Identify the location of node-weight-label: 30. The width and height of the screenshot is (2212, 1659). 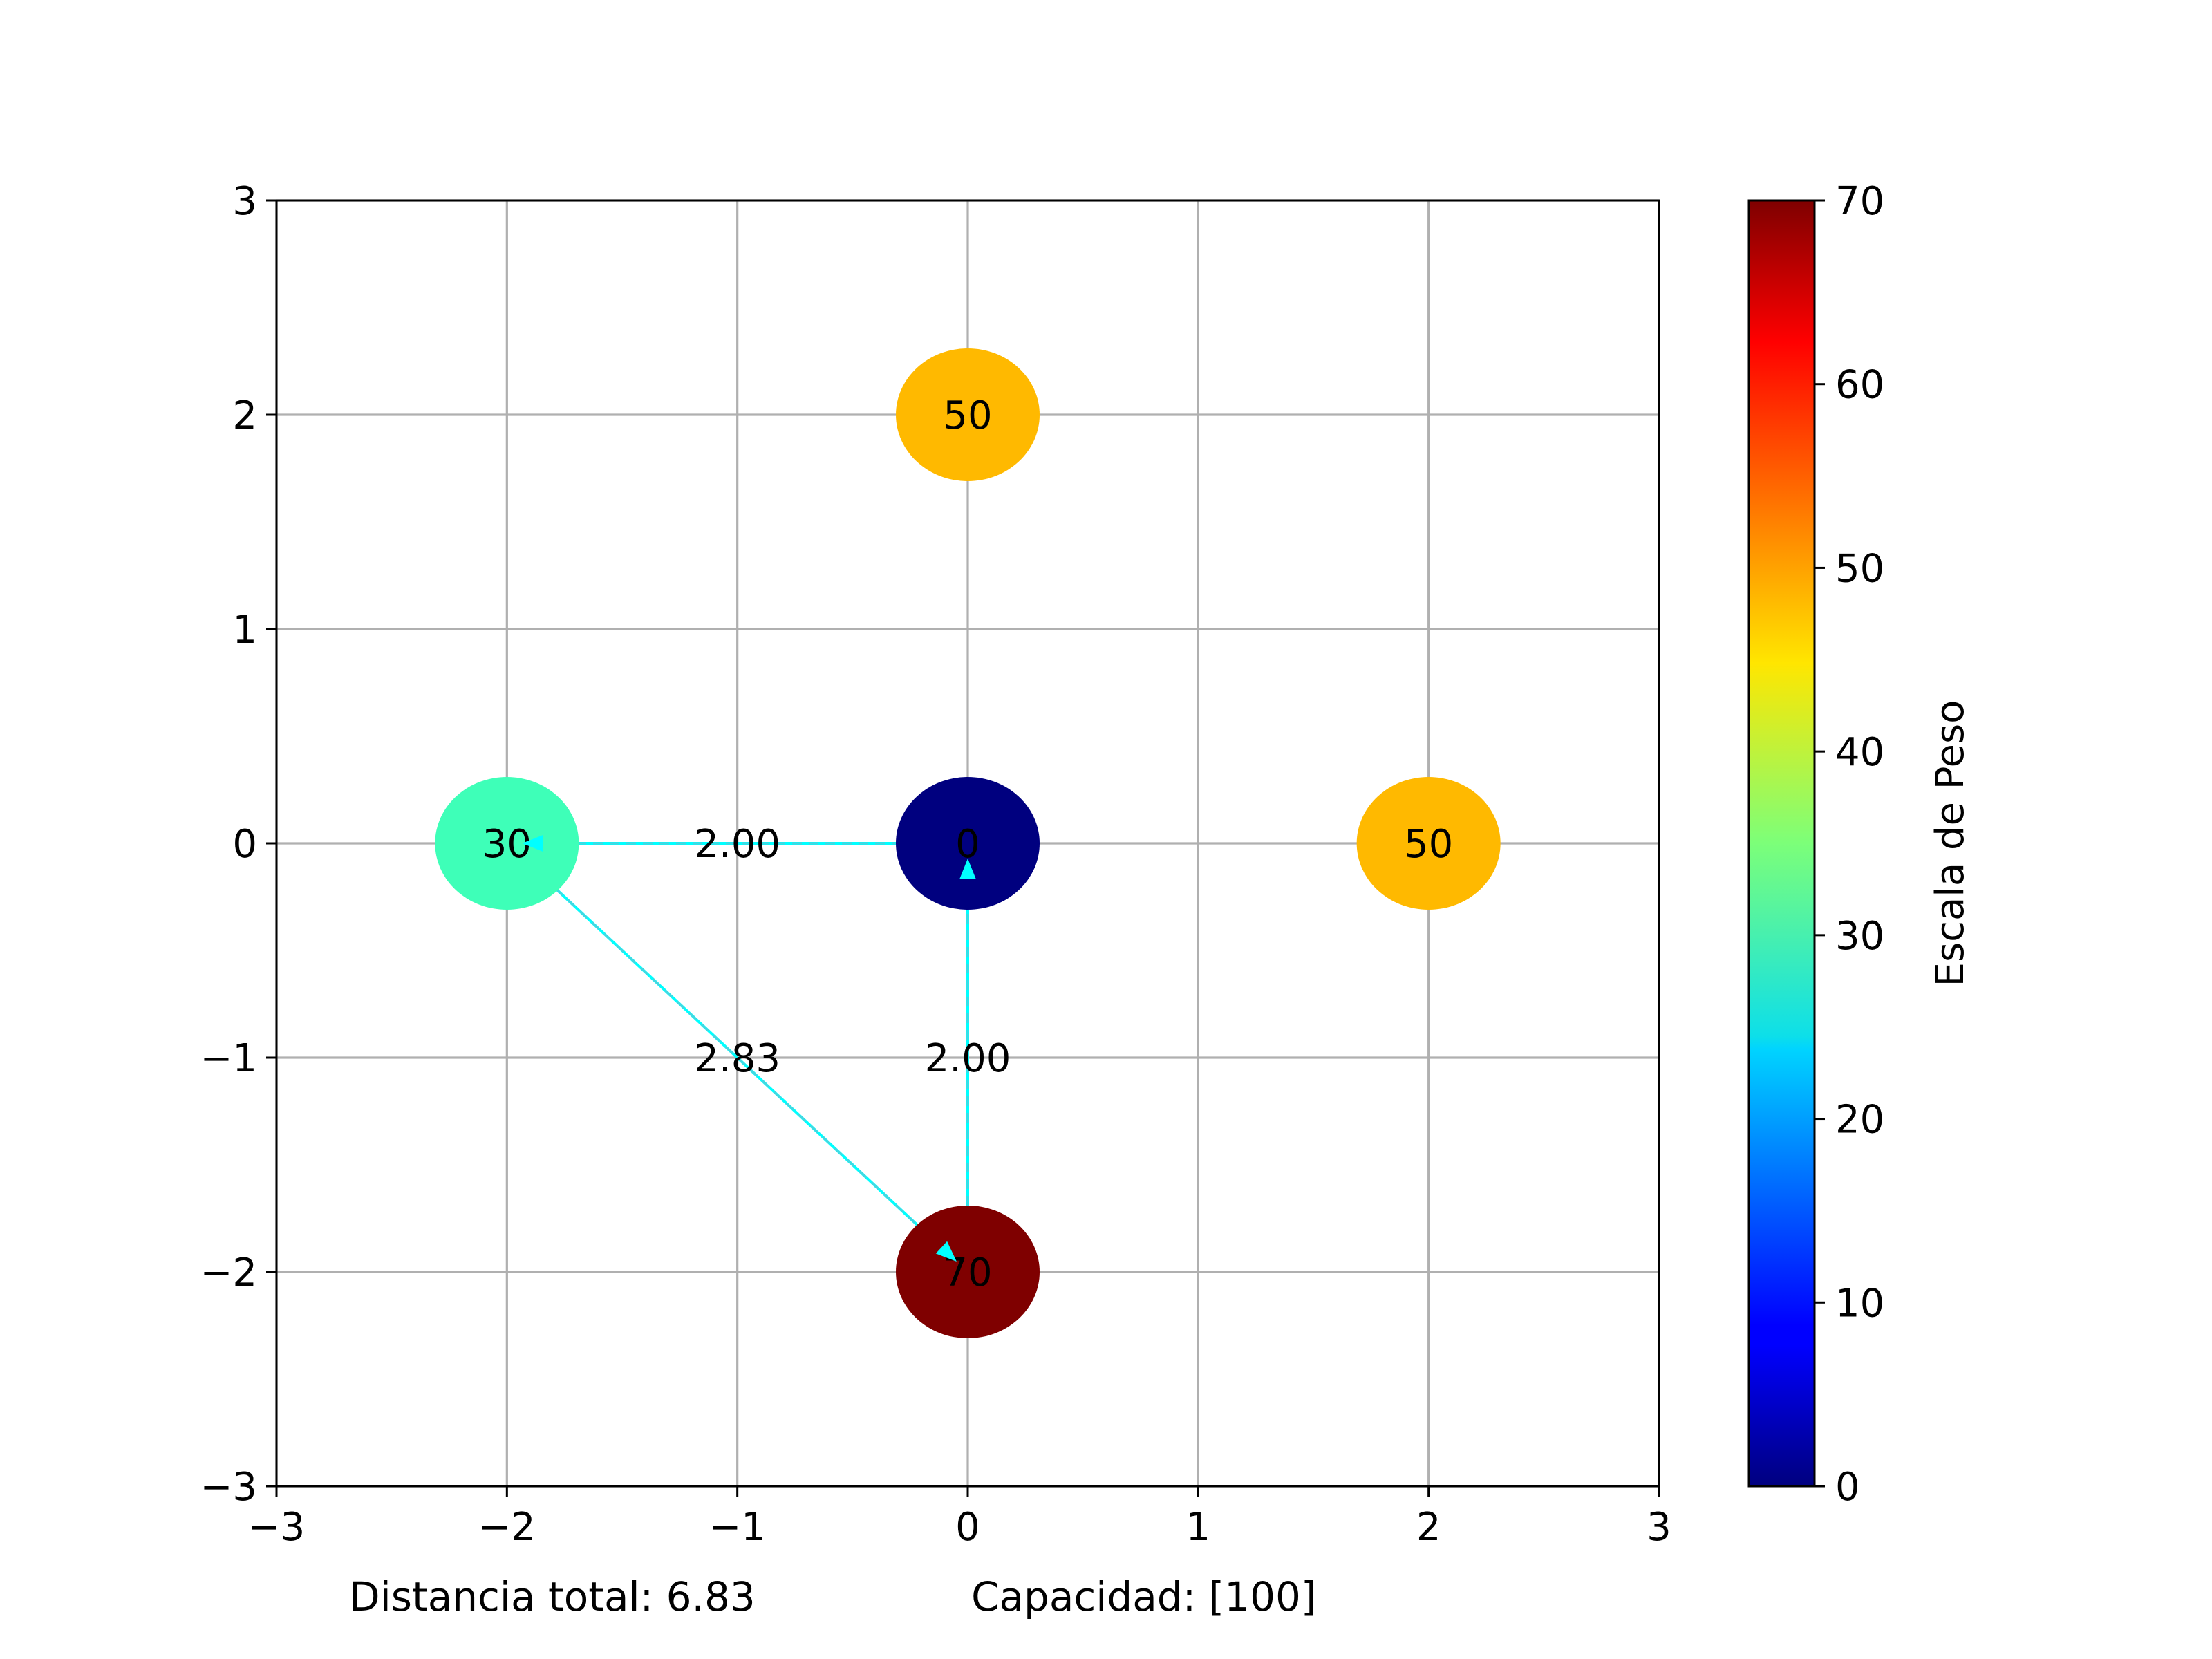
(507, 845).